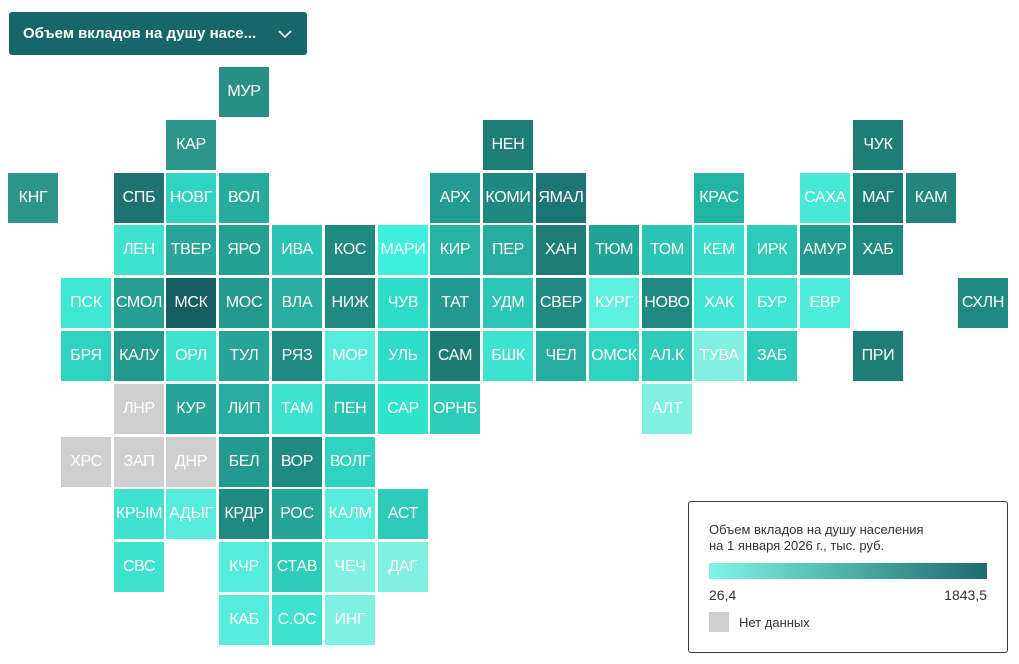  I want to click on region-tile-72: БЕЛ, so click(244, 462).